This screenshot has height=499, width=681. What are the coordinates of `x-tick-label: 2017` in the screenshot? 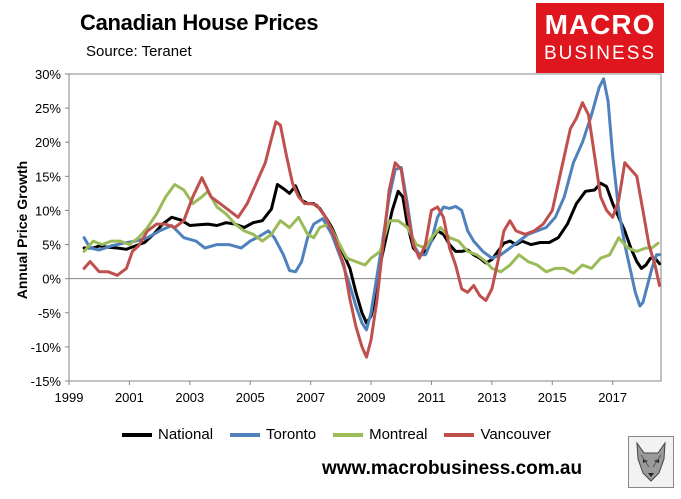 It's located at (612, 397).